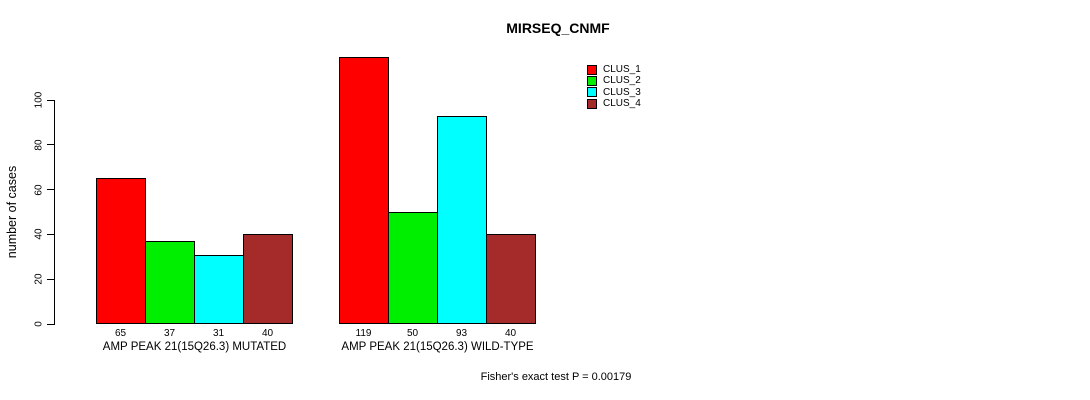  Describe the element at coordinates (54, 212) in the screenshot. I see `y-axis-line` at that location.